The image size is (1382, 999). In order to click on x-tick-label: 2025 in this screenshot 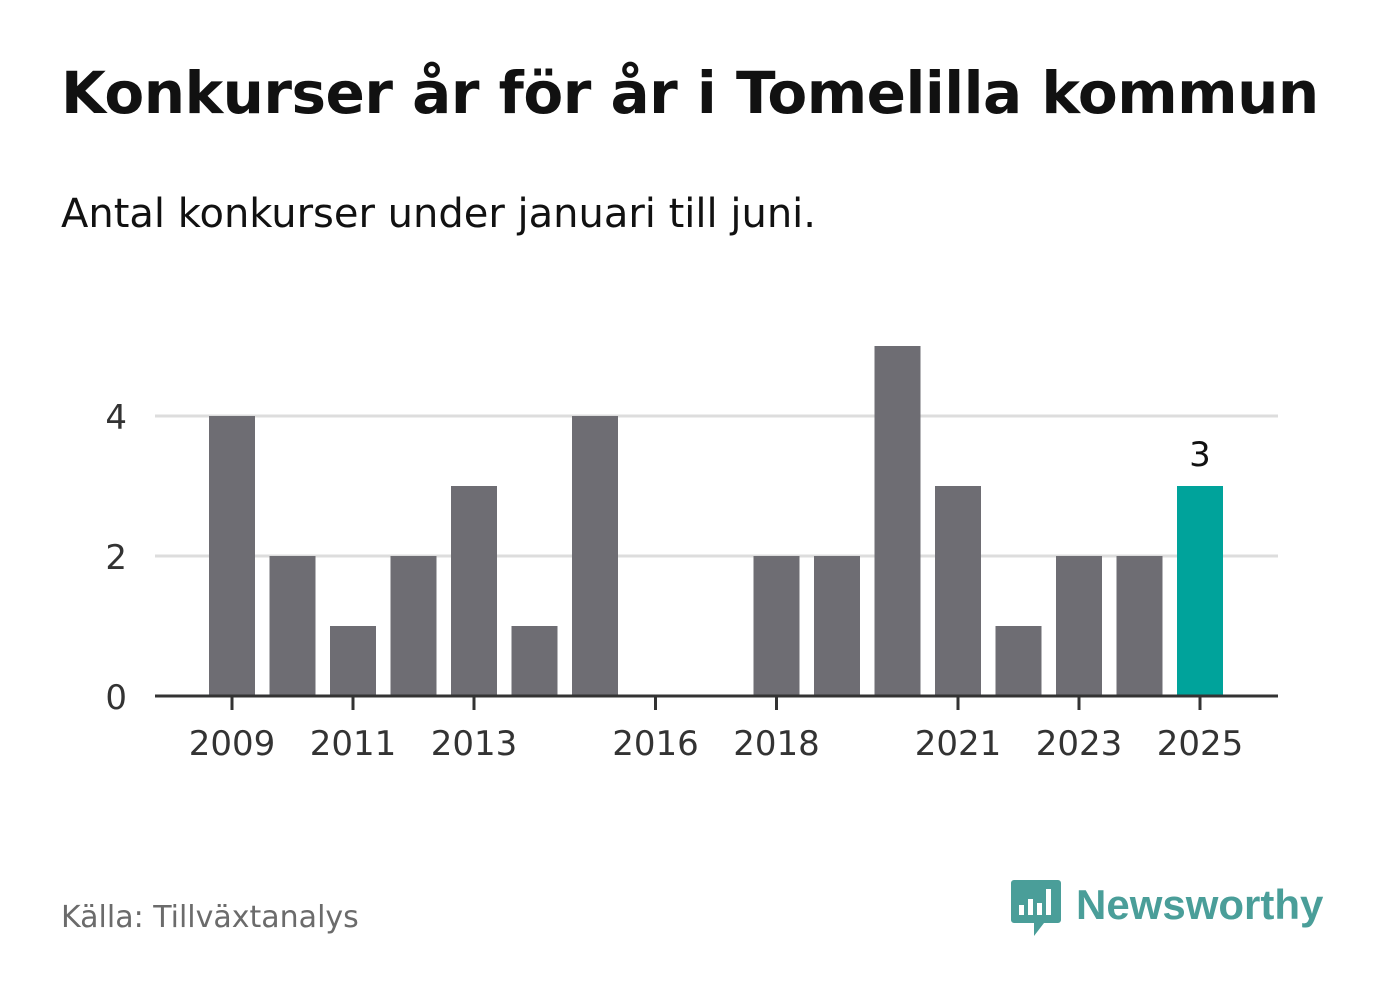, I will do `click(1200, 744)`.